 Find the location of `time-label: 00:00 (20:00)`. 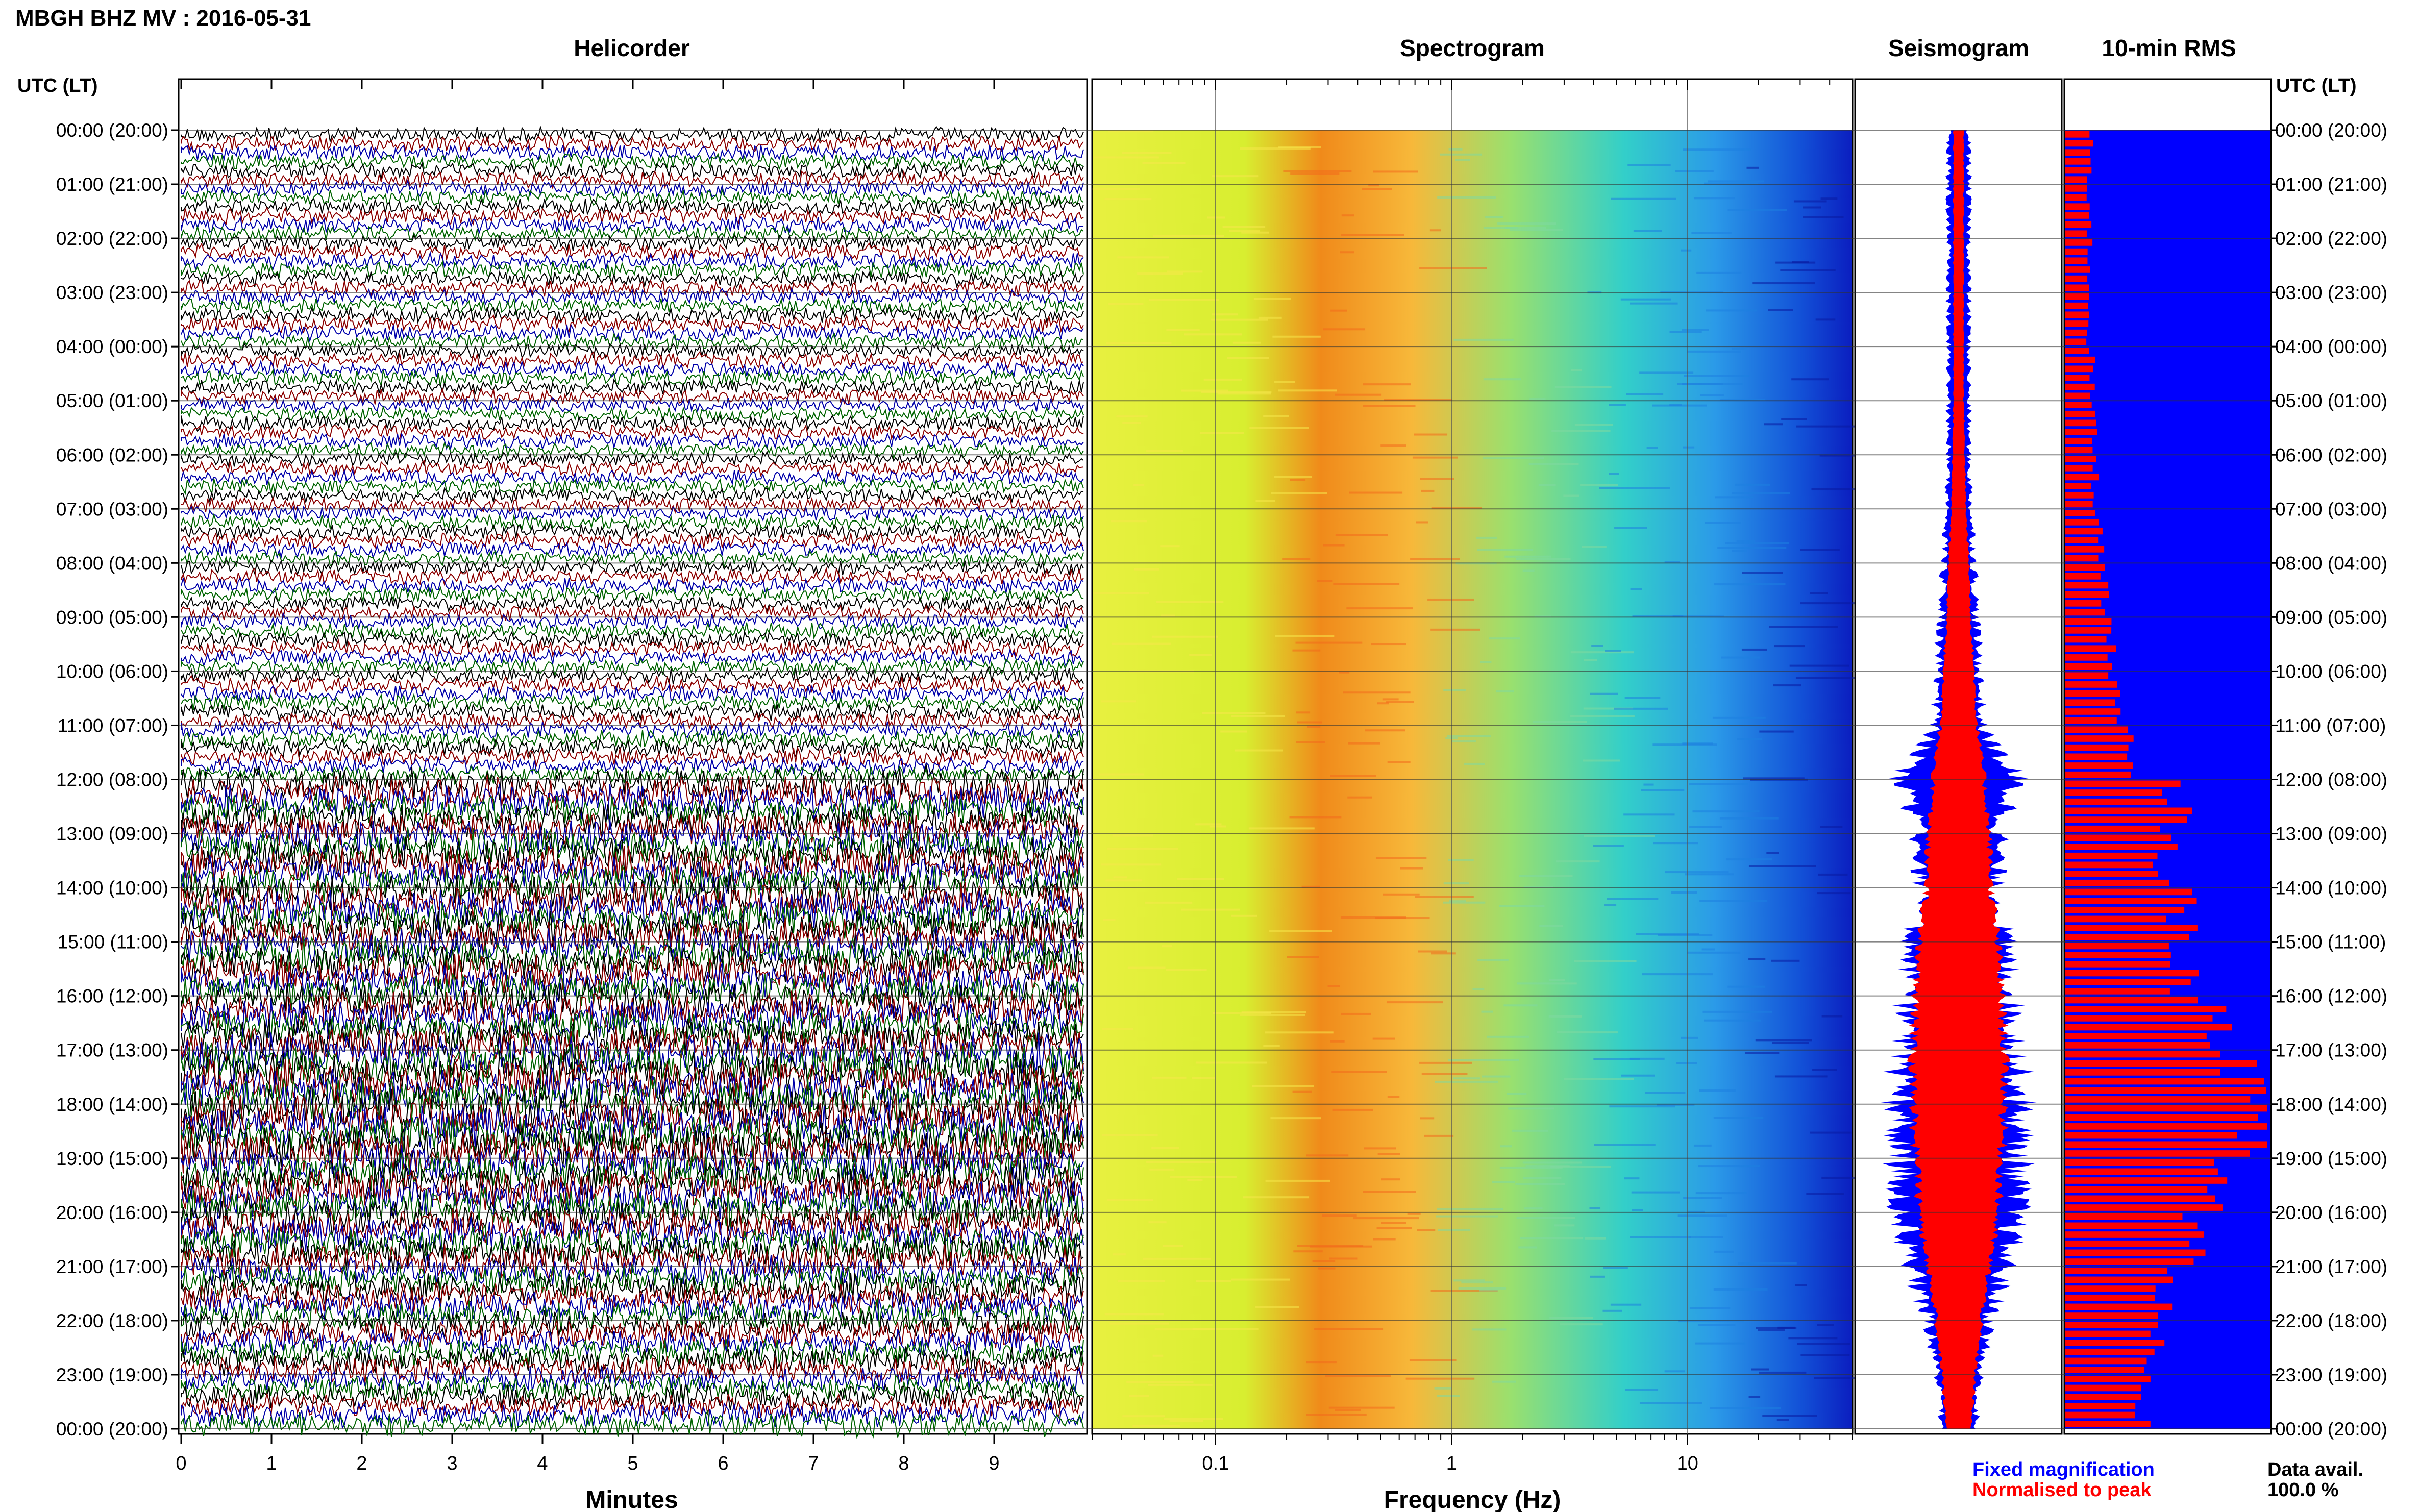

time-label: 00:00 (20:00) is located at coordinates (2331, 1429).